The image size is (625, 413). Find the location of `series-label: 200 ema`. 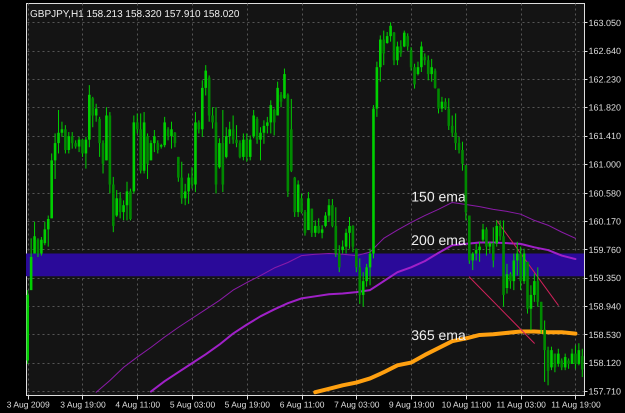

series-label: 200 ema is located at coordinates (438, 240).